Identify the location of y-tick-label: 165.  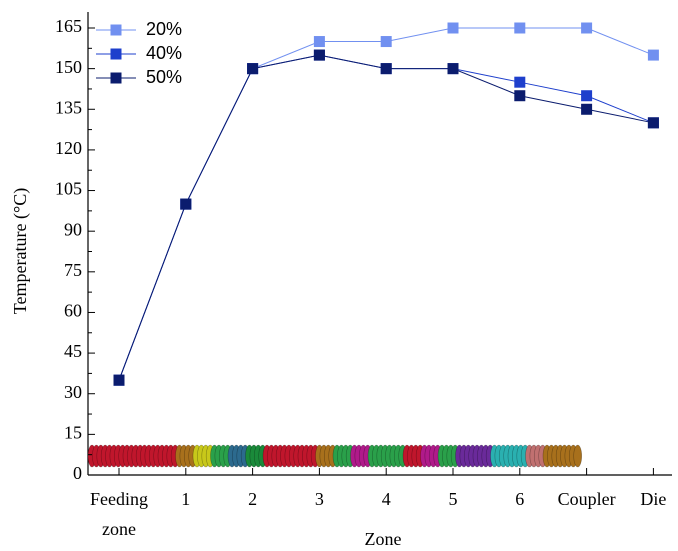
(68, 26).